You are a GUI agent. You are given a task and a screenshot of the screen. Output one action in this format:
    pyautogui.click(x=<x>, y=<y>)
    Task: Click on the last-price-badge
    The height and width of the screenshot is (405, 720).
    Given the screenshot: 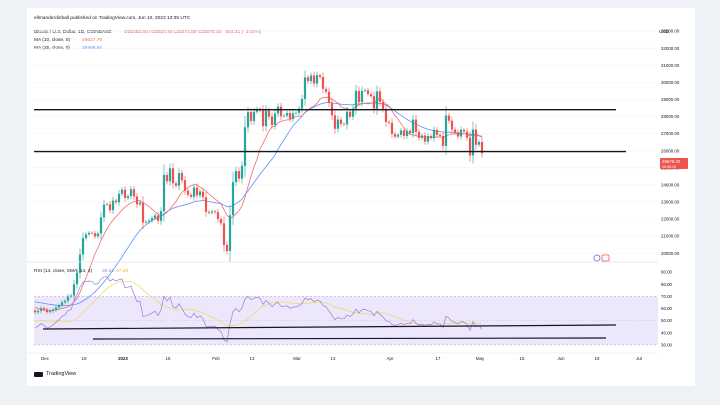 What is the action you would take?
    pyautogui.click(x=674, y=163)
    